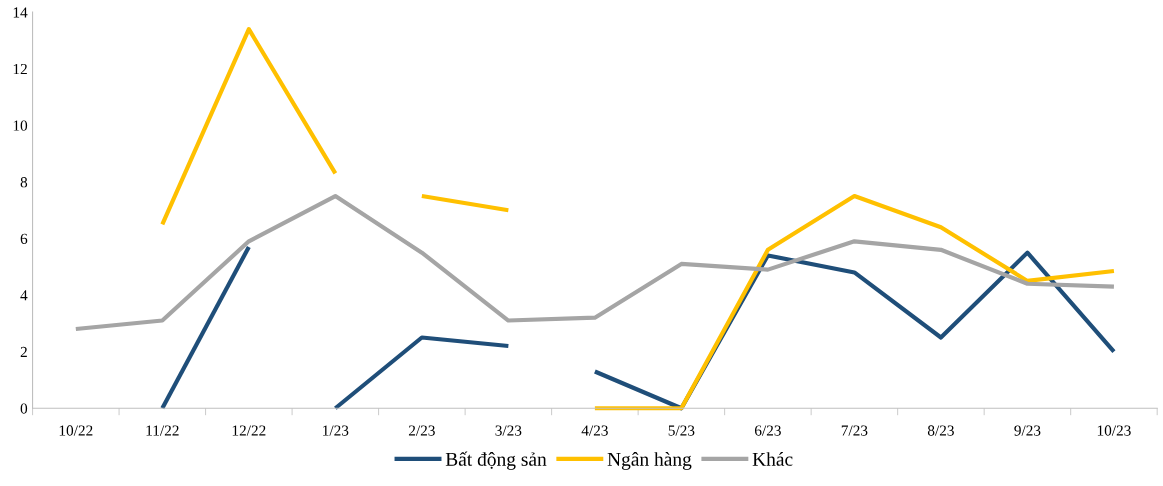  Describe the element at coordinates (336, 430) in the screenshot. I see `x-tick-label: 1/23` at that location.